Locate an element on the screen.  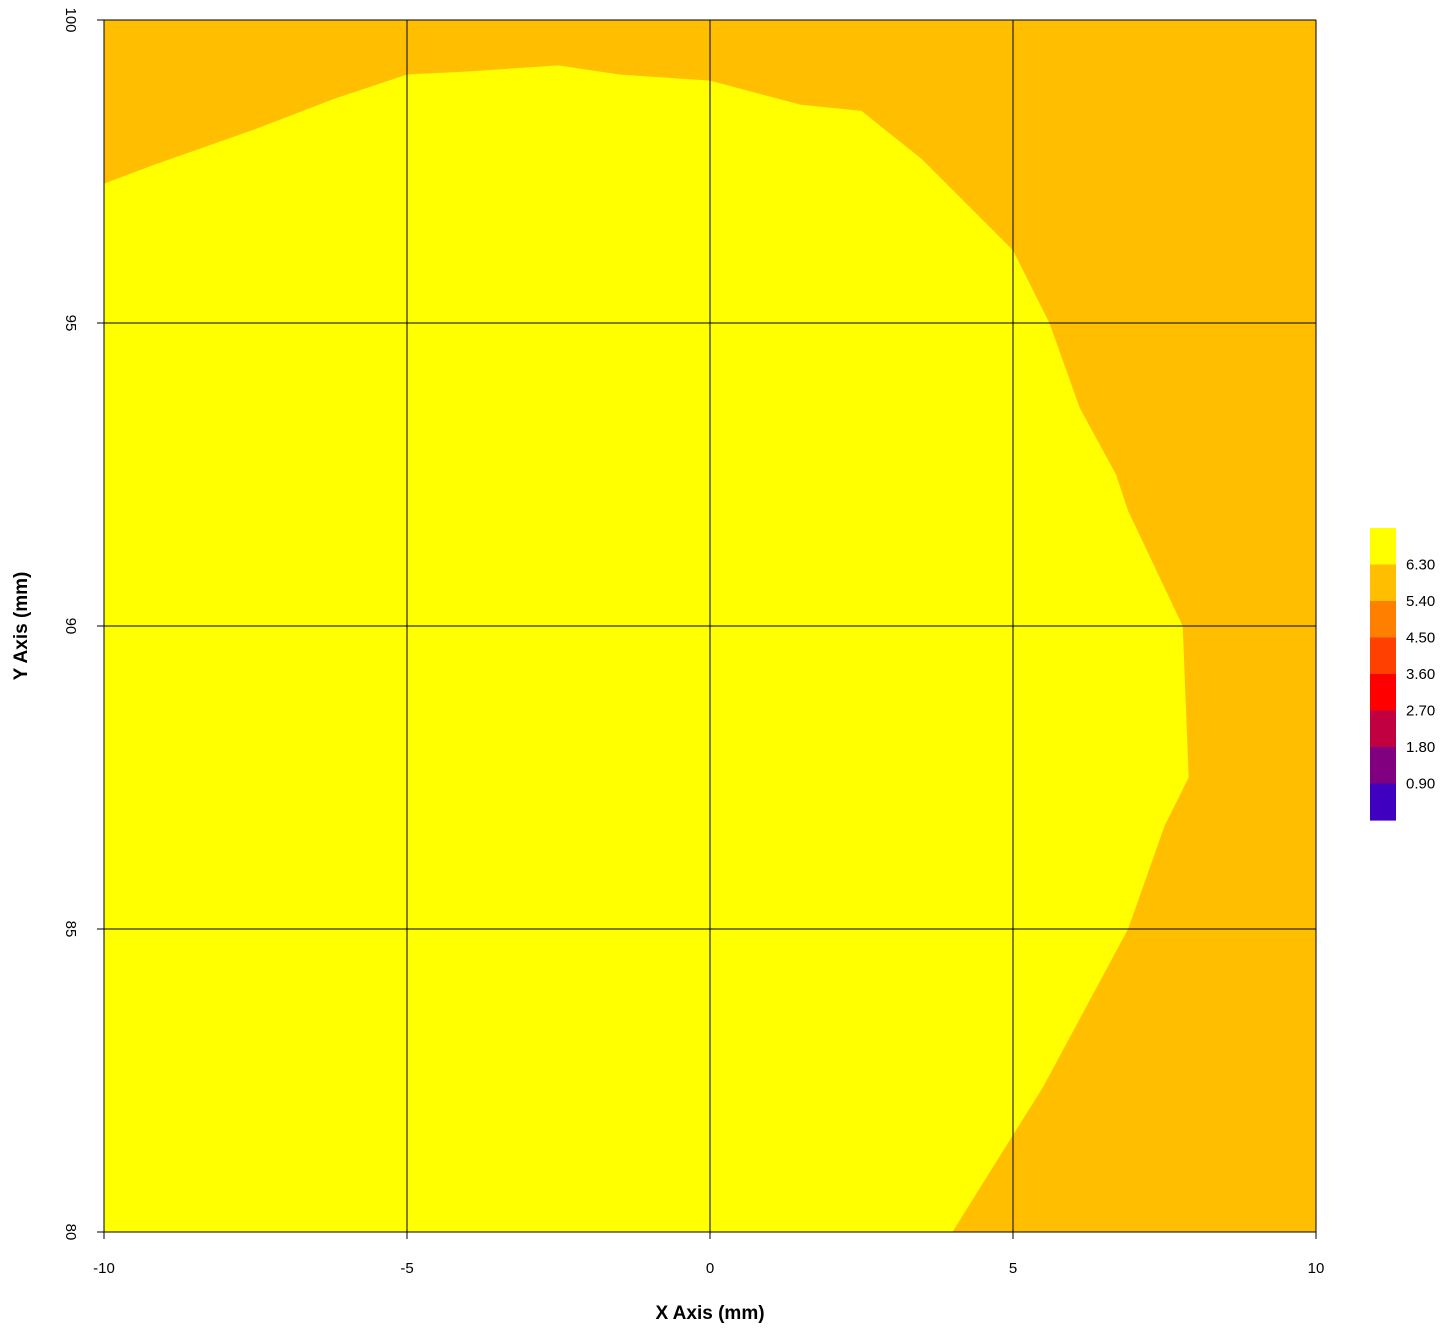
y-axis-title: Y Axis (mm) is located at coordinates (21, 626).